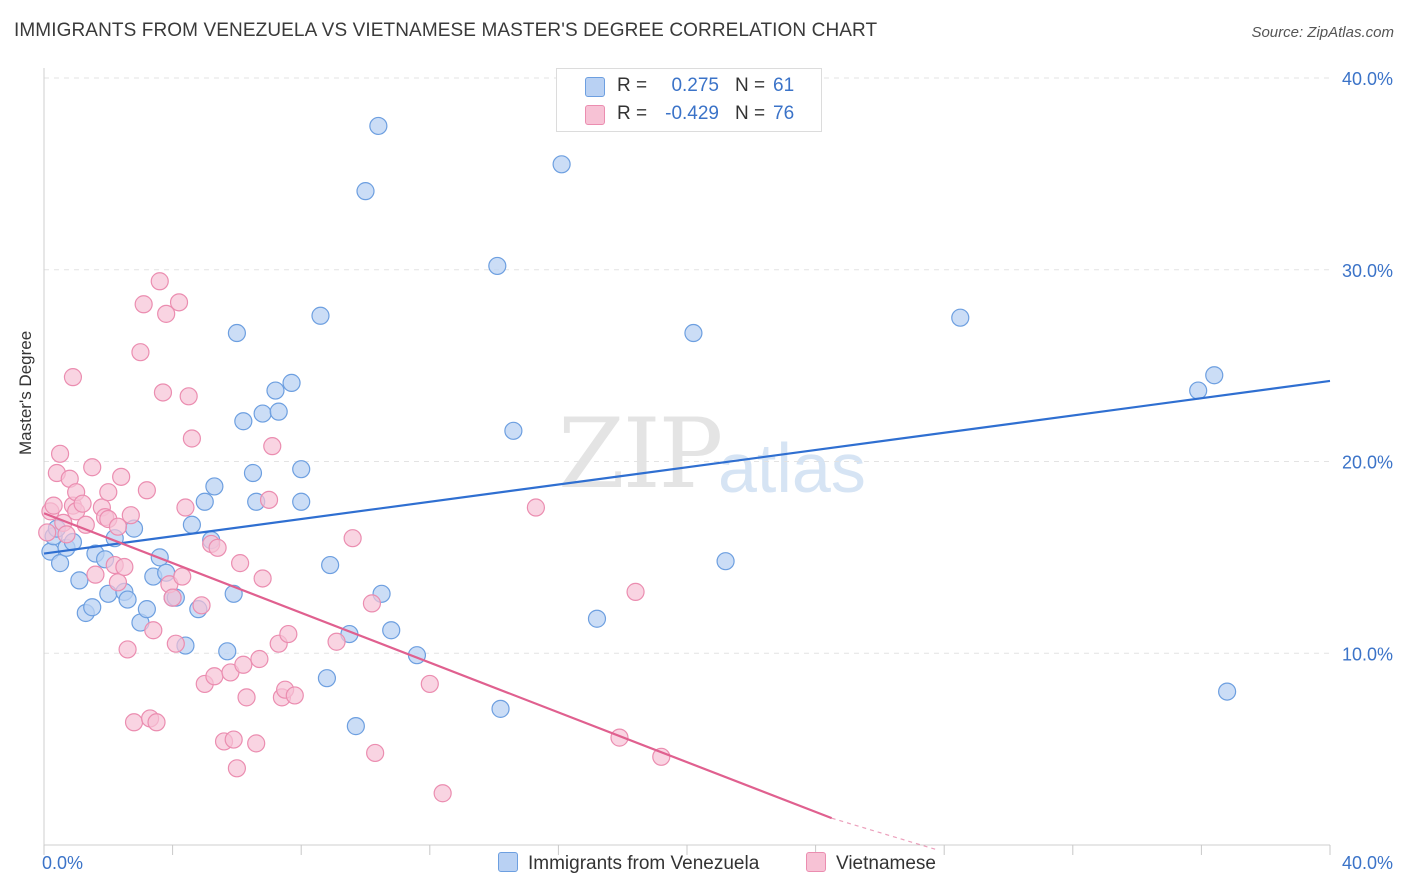  I want to click on r-value: -0.429, so click(692, 113).